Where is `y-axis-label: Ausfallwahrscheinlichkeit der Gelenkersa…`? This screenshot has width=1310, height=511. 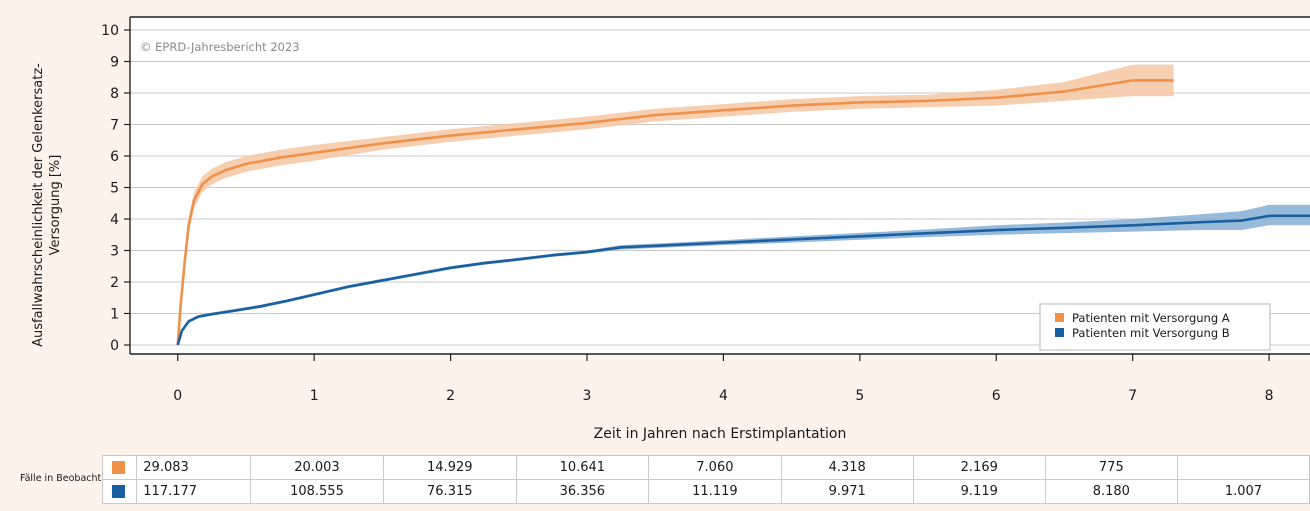
y-axis-label: Ausfallwahrscheinlichkeit der Gelenkersa… is located at coordinates (47, 205).